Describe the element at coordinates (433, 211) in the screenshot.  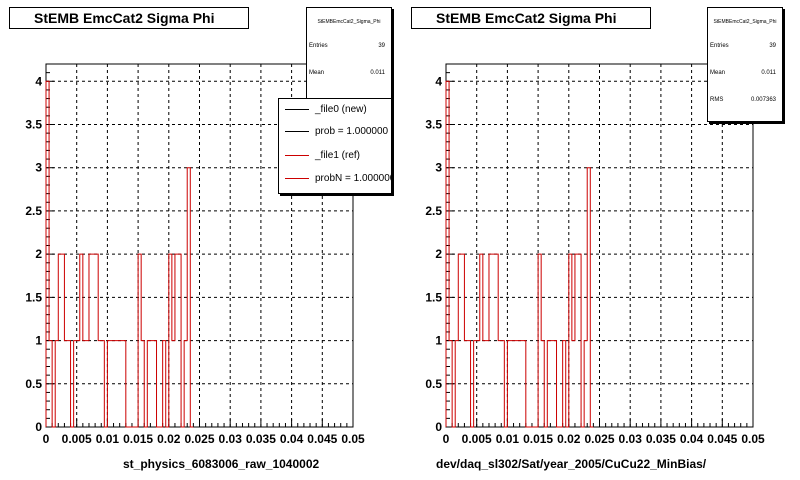
I see `right-y-tick-label: 2.5` at that location.